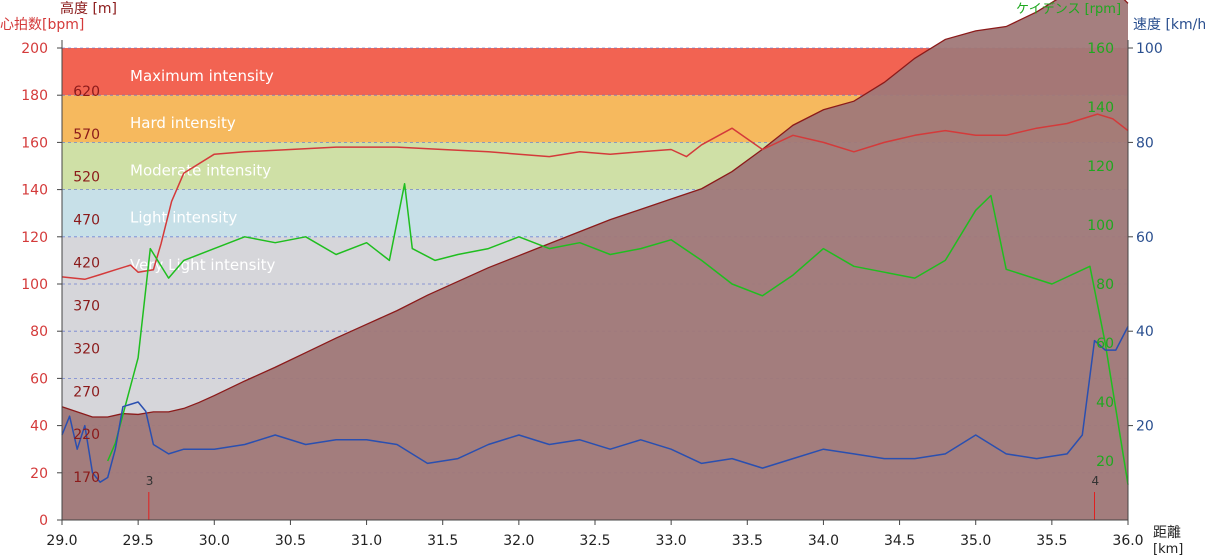  Describe the element at coordinates (183, 123) in the screenshot. I see `zone-label-1: Hard intensity` at that location.